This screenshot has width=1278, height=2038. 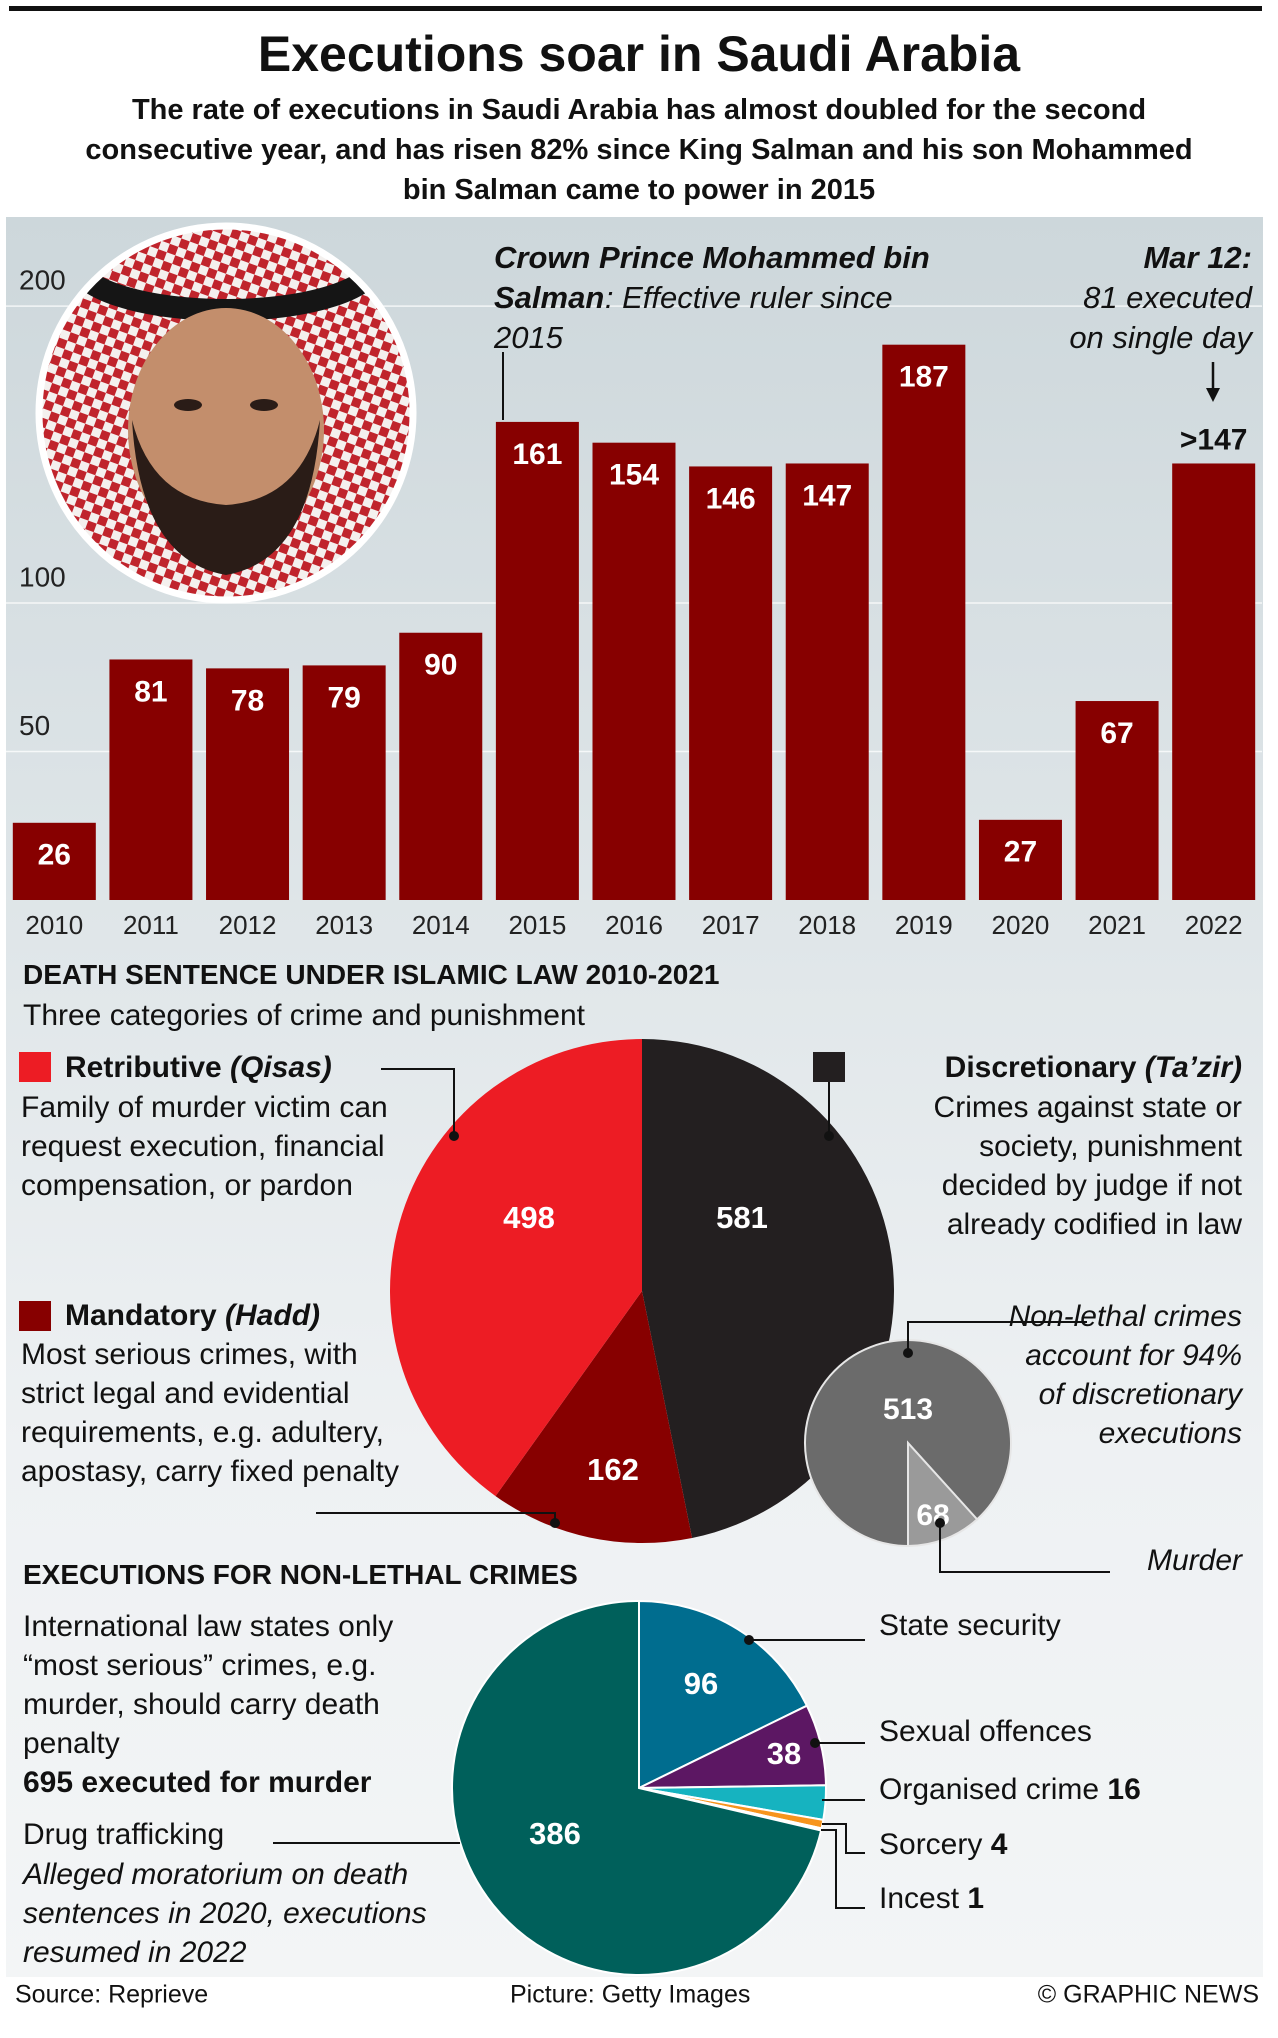 I want to click on eye, so click(x=188, y=405).